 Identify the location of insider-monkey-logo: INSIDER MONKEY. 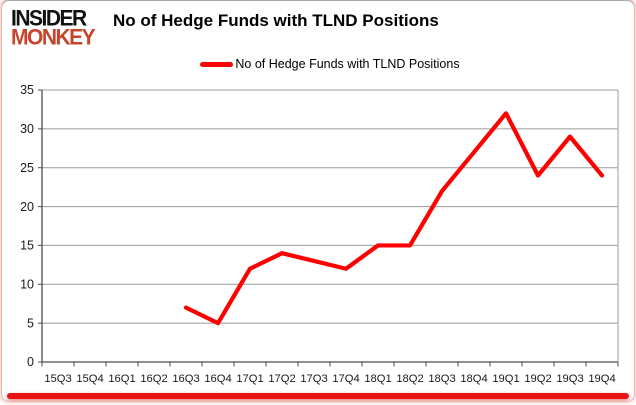
(53, 28).